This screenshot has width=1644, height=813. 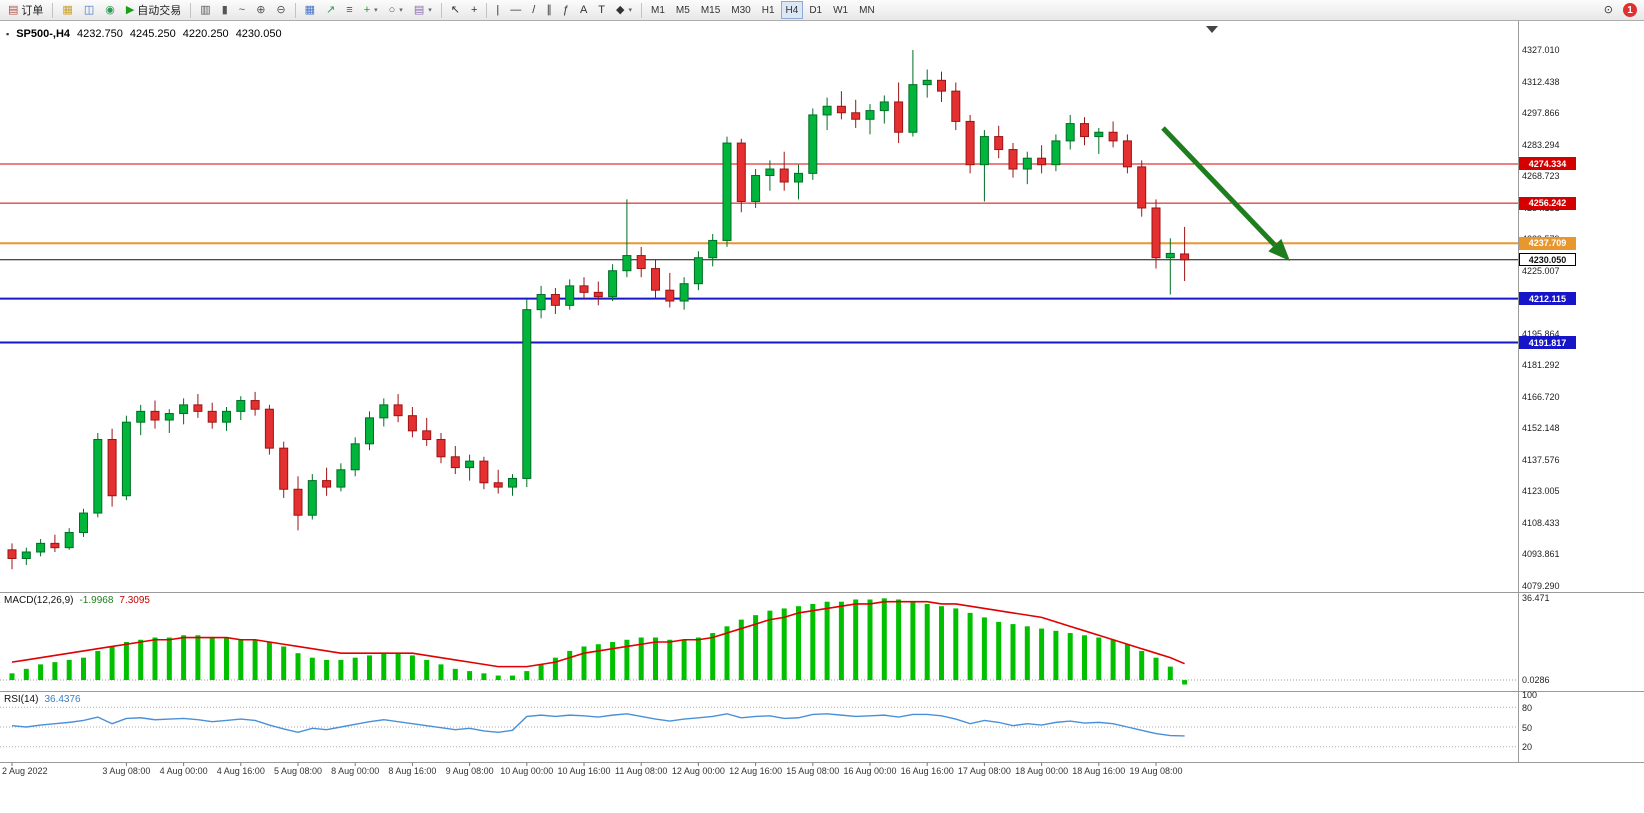 What do you see at coordinates (205, 10) in the screenshot?
I see `bar-chart-mode-button: ▥` at bounding box center [205, 10].